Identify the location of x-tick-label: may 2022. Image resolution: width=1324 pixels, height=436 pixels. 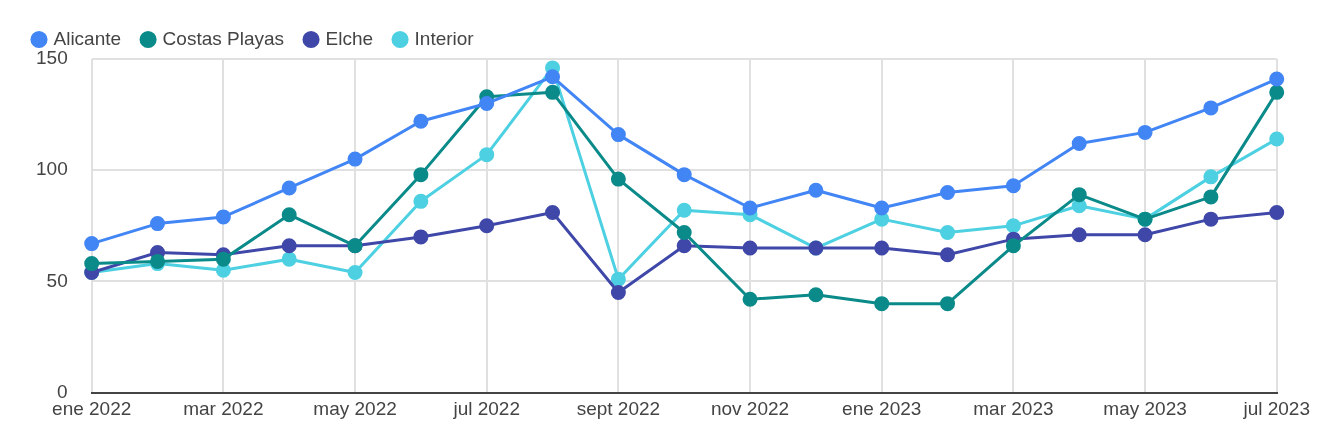
(355, 409).